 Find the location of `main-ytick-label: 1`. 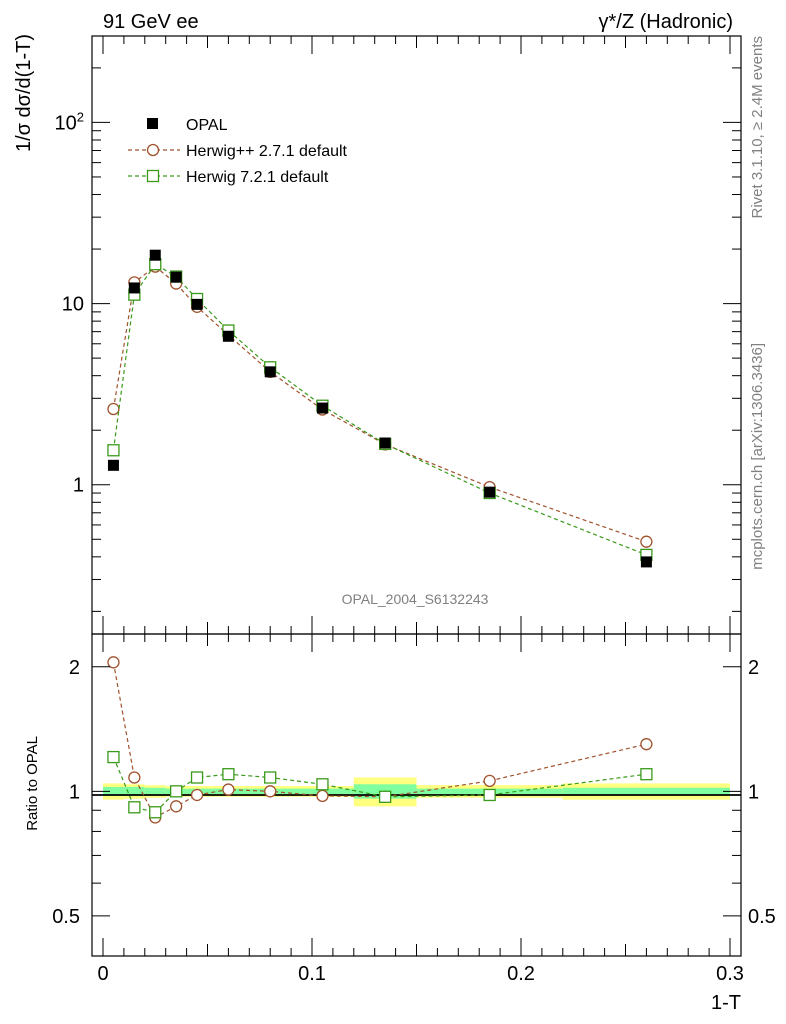

main-ytick-label: 1 is located at coordinates (78, 486).